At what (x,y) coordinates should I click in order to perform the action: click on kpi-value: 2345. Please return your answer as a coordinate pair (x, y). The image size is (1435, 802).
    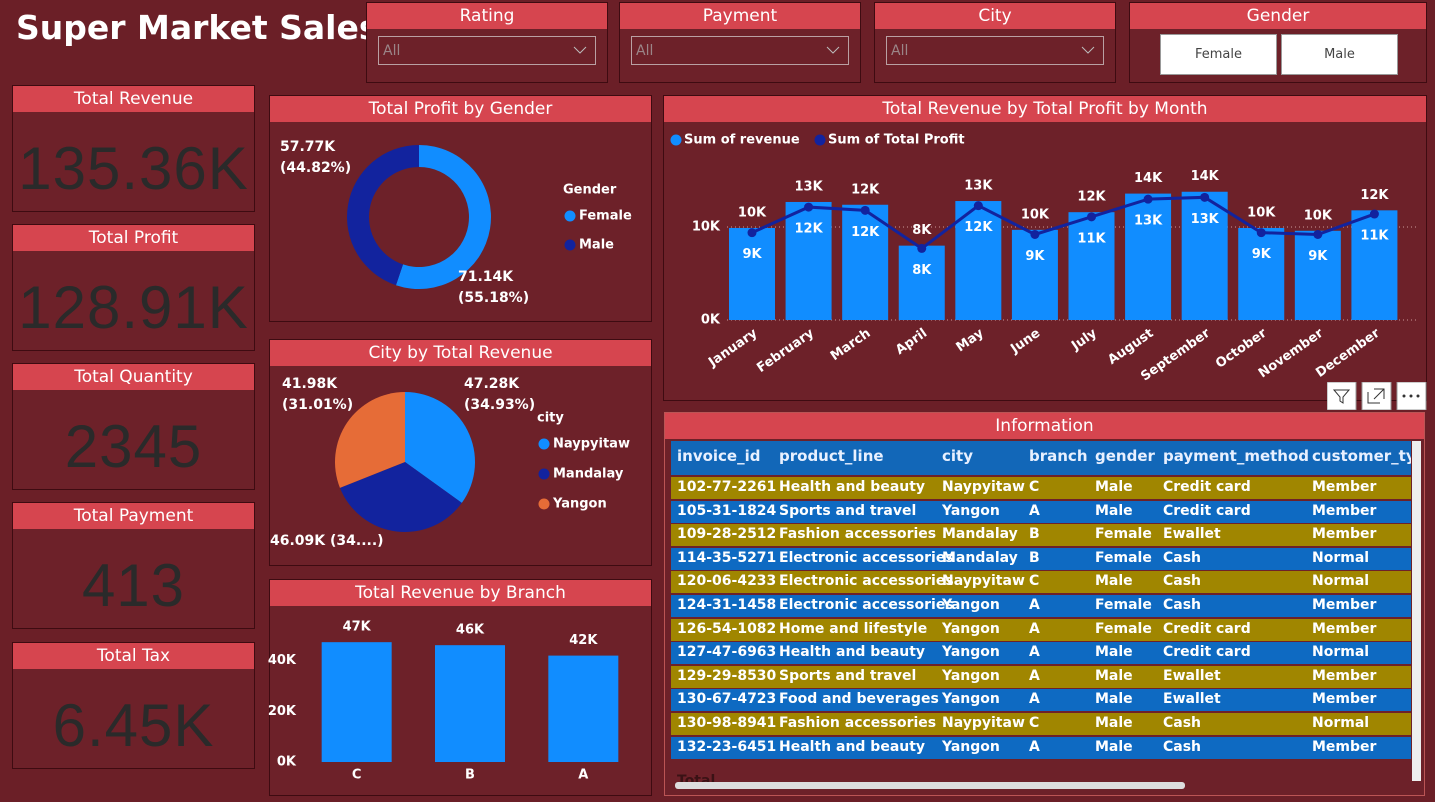
    Looking at the image, I should click on (133, 446).